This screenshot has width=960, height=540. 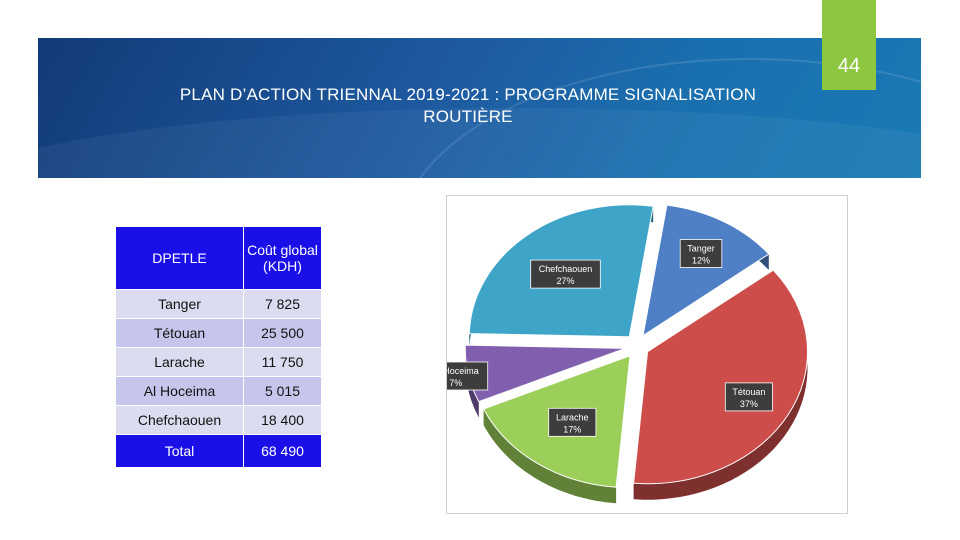 What do you see at coordinates (749, 404) in the screenshot?
I see `pie-label-percent: 37%` at bounding box center [749, 404].